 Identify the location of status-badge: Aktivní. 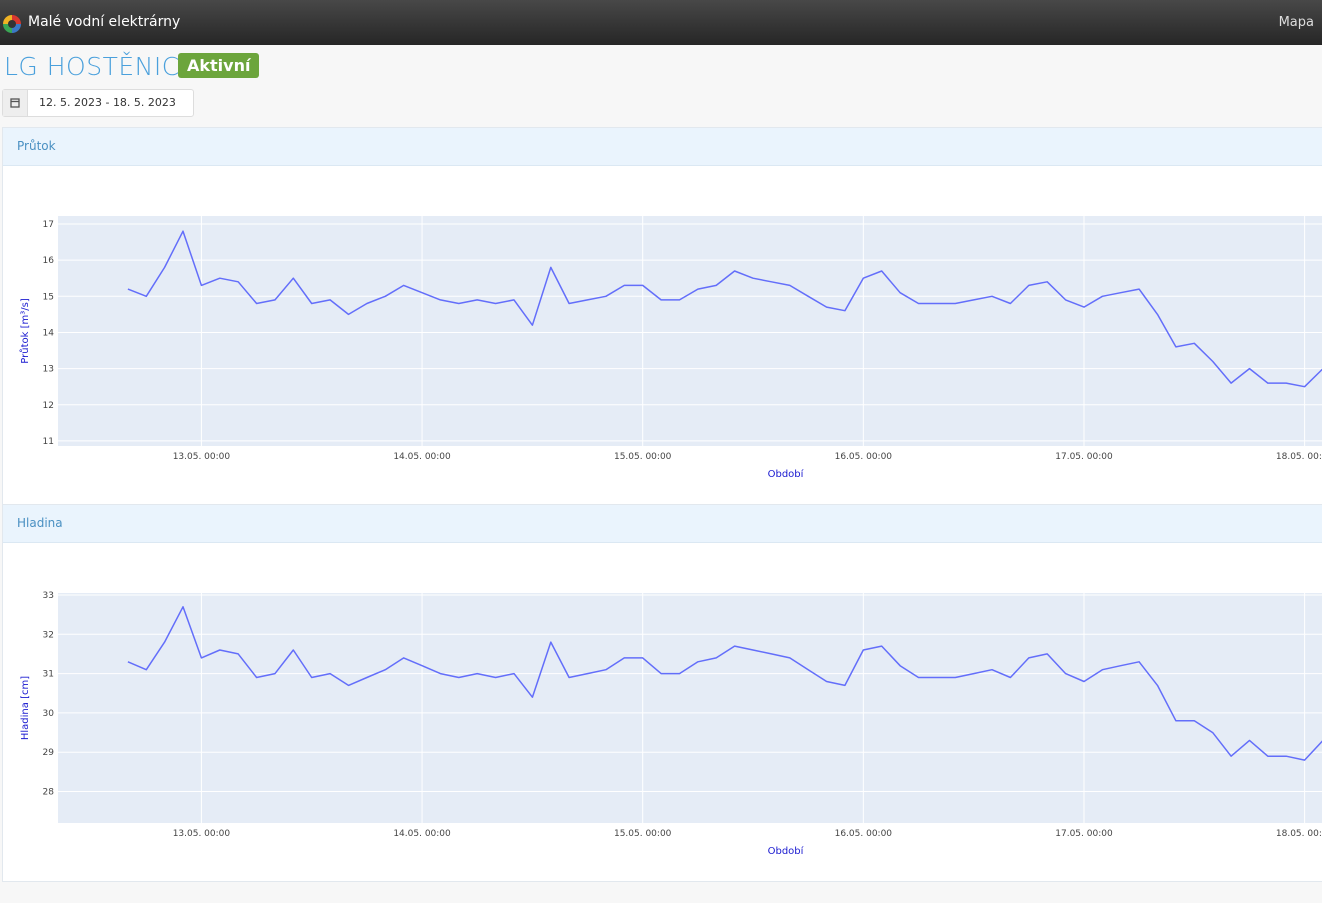
(219, 65).